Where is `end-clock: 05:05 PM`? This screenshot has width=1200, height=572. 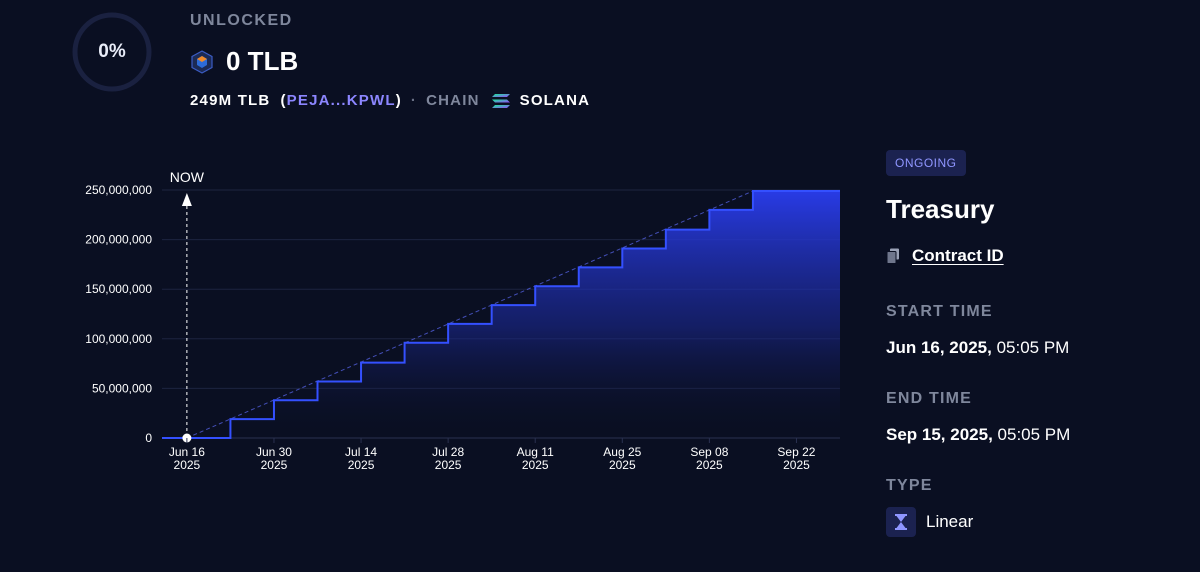 end-clock: 05:05 PM is located at coordinates (1031, 434).